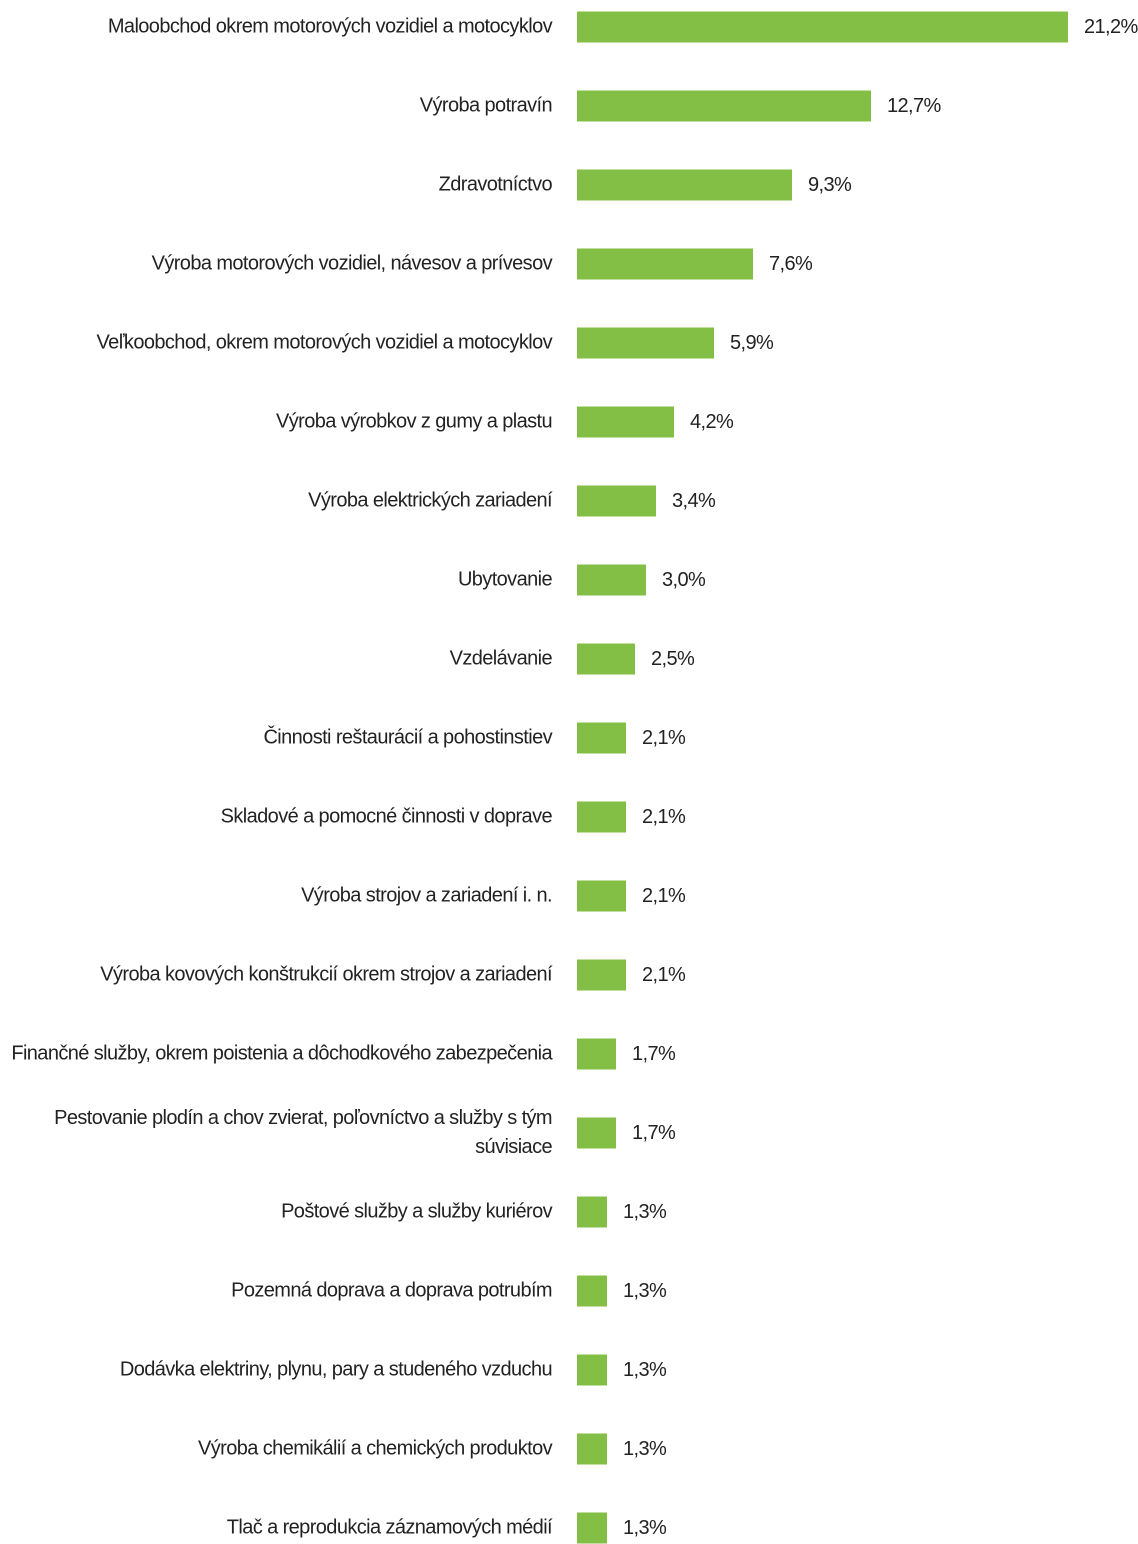  What do you see at coordinates (712, 422) in the screenshot?
I see `value-label: 4,2%` at bounding box center [712, 422].